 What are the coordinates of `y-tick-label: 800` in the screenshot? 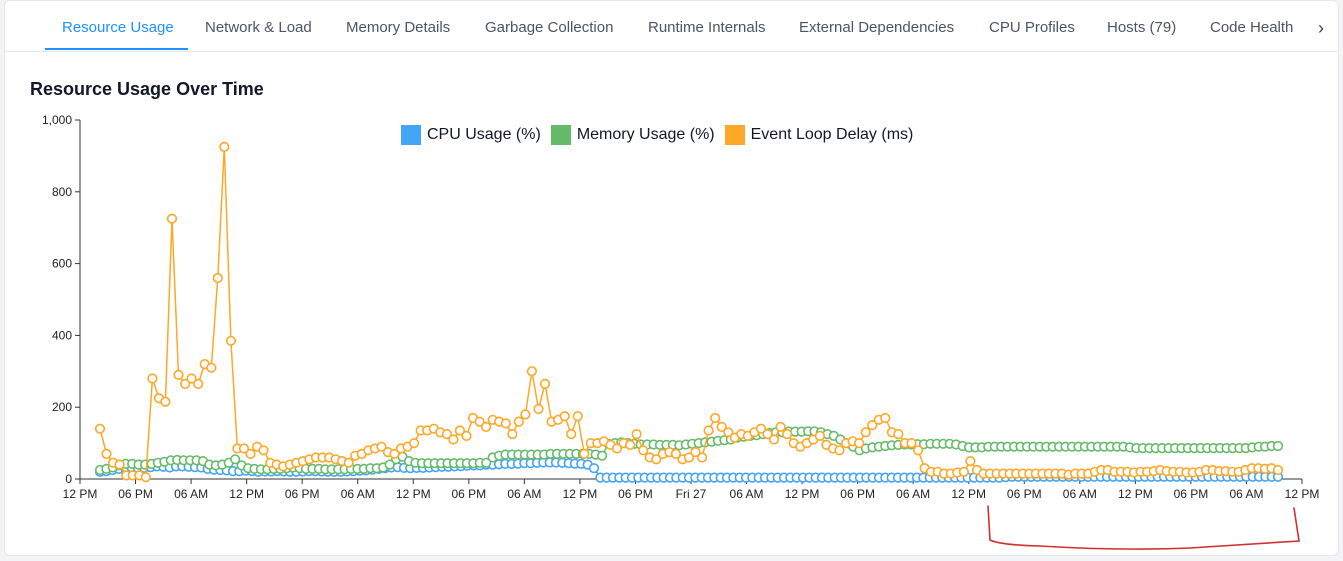 It's located at (62, 192).